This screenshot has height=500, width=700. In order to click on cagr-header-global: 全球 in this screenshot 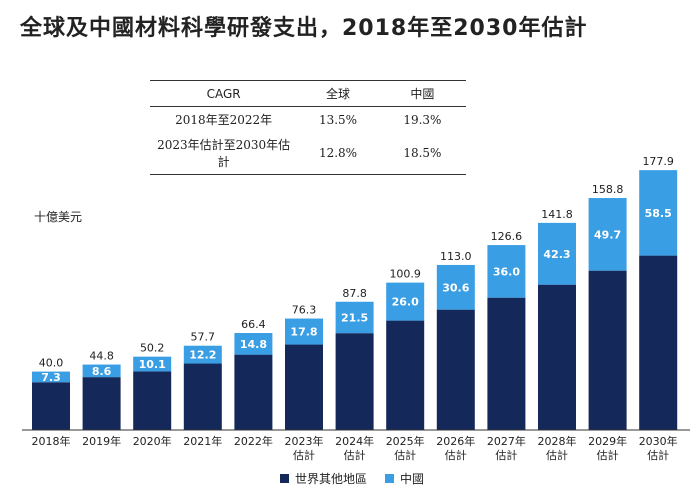, I will do `click(338, 93)`.